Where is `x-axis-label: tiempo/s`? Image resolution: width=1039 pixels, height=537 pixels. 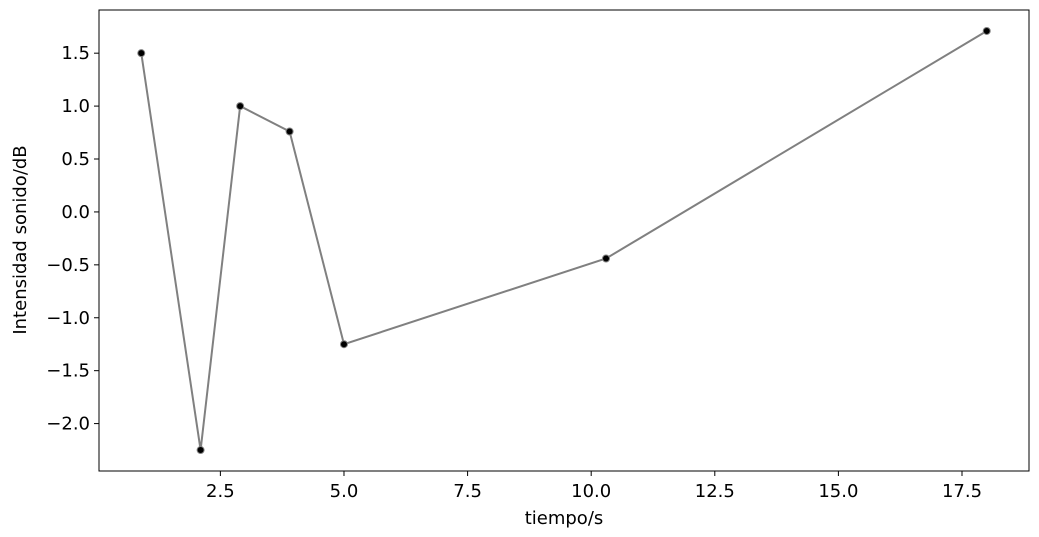
x-axis-label: tiempo/s is located at coordinates (564, 518).